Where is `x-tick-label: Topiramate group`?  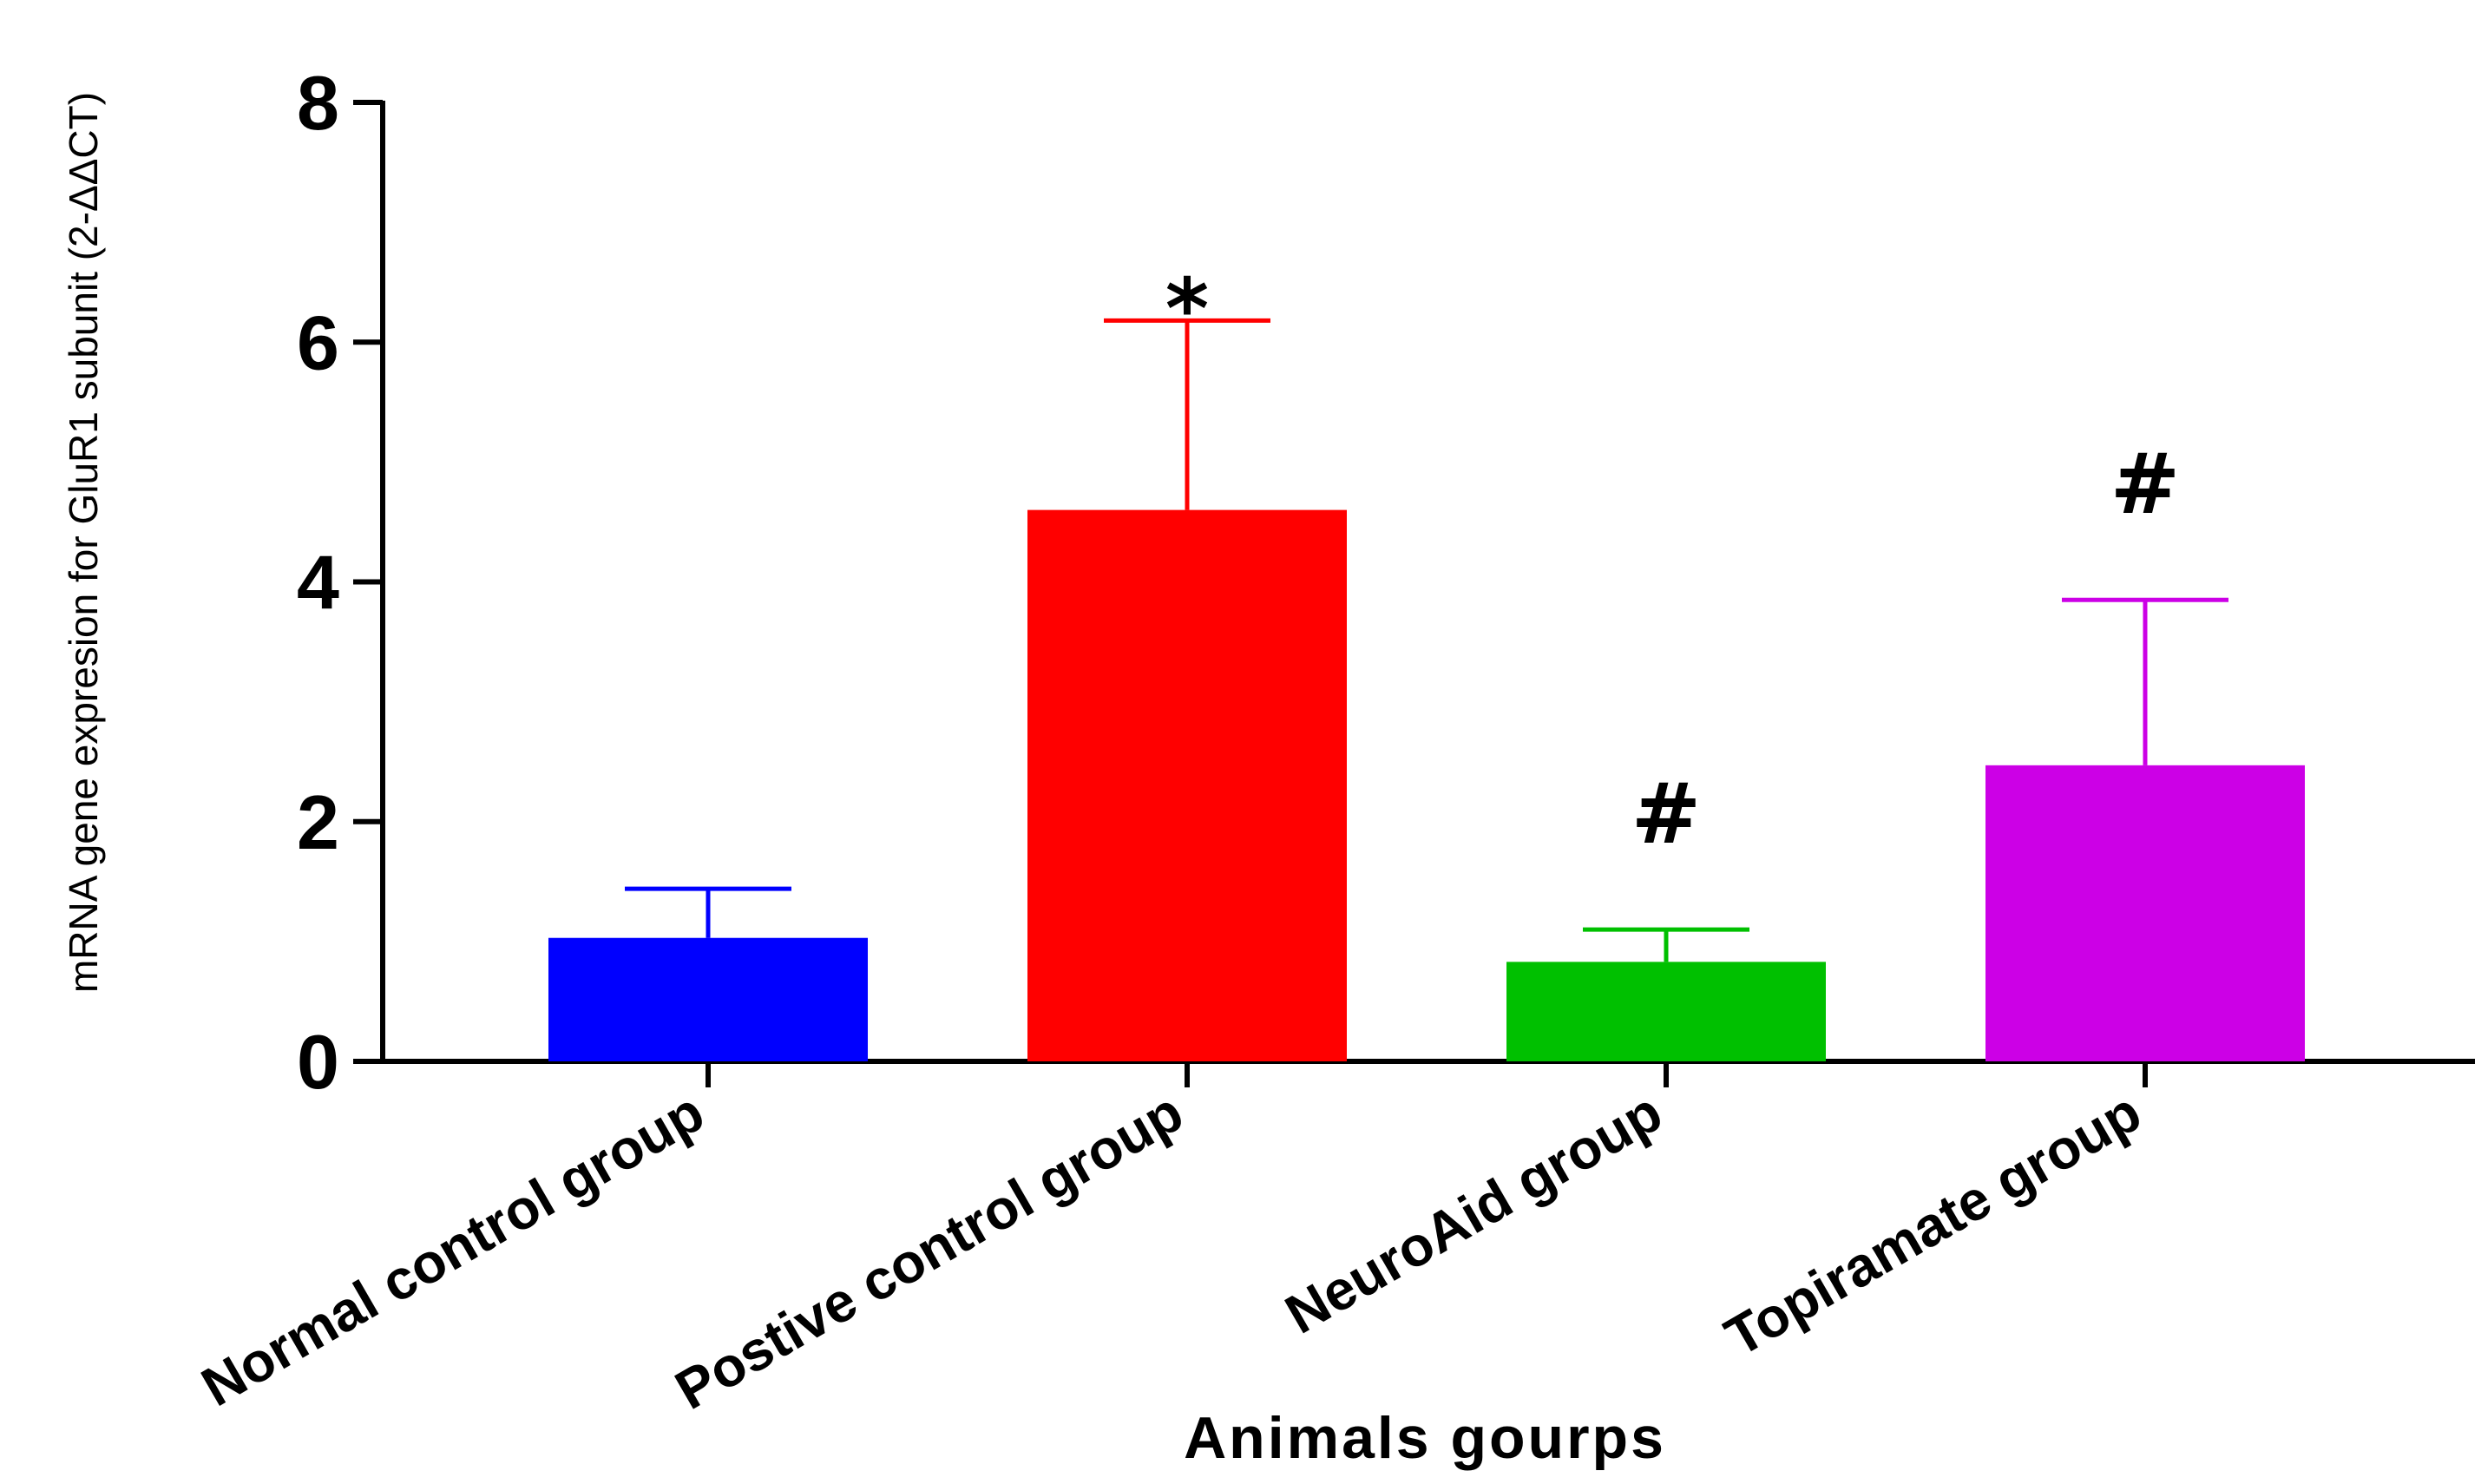
x-tick-label: Topiramate group is located at coordinates (1933, 1224).